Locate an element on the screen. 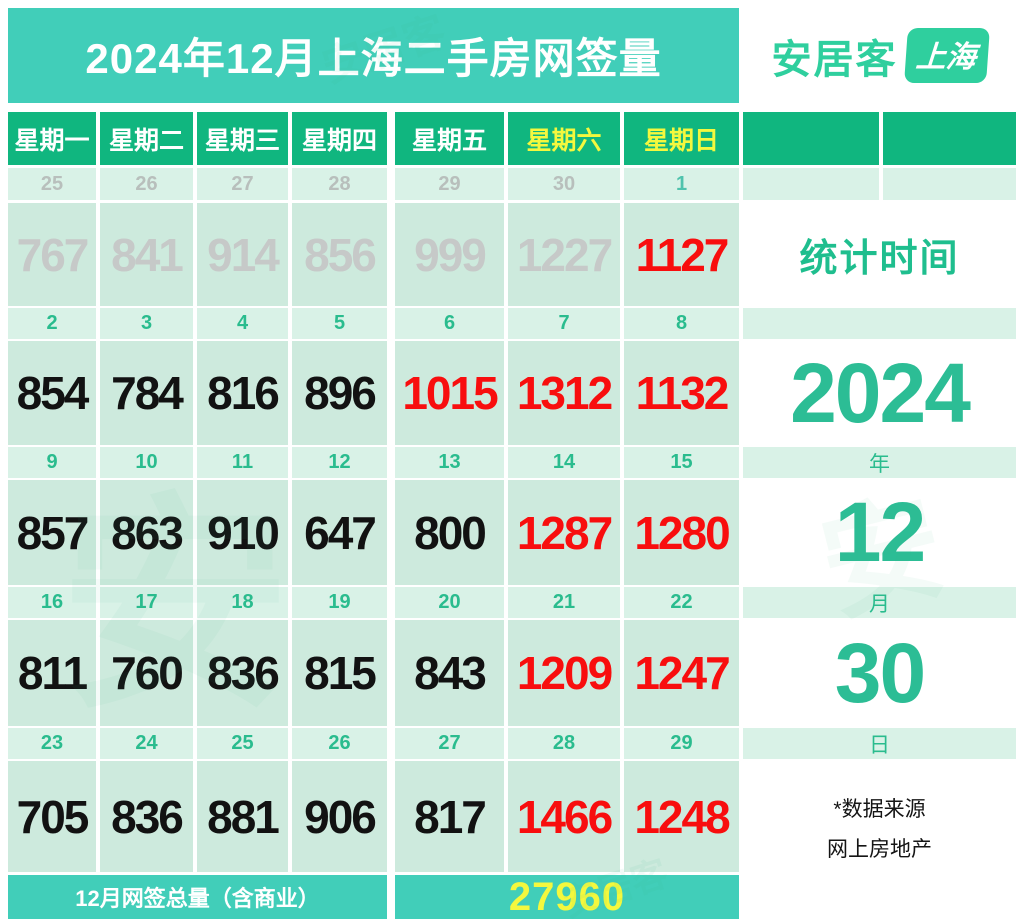 The width and height of the screenshot is (1024, 924). date-cell: 12 is located at coordinates (339, 462).